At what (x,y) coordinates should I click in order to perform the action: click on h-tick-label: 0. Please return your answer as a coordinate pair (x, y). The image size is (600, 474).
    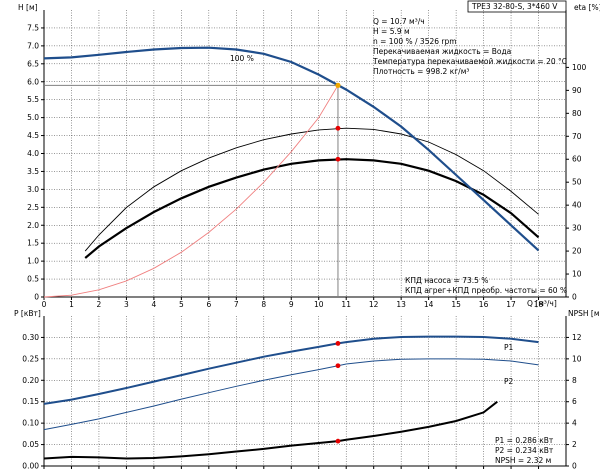
    Looking at the image, I should click on (36, 297).